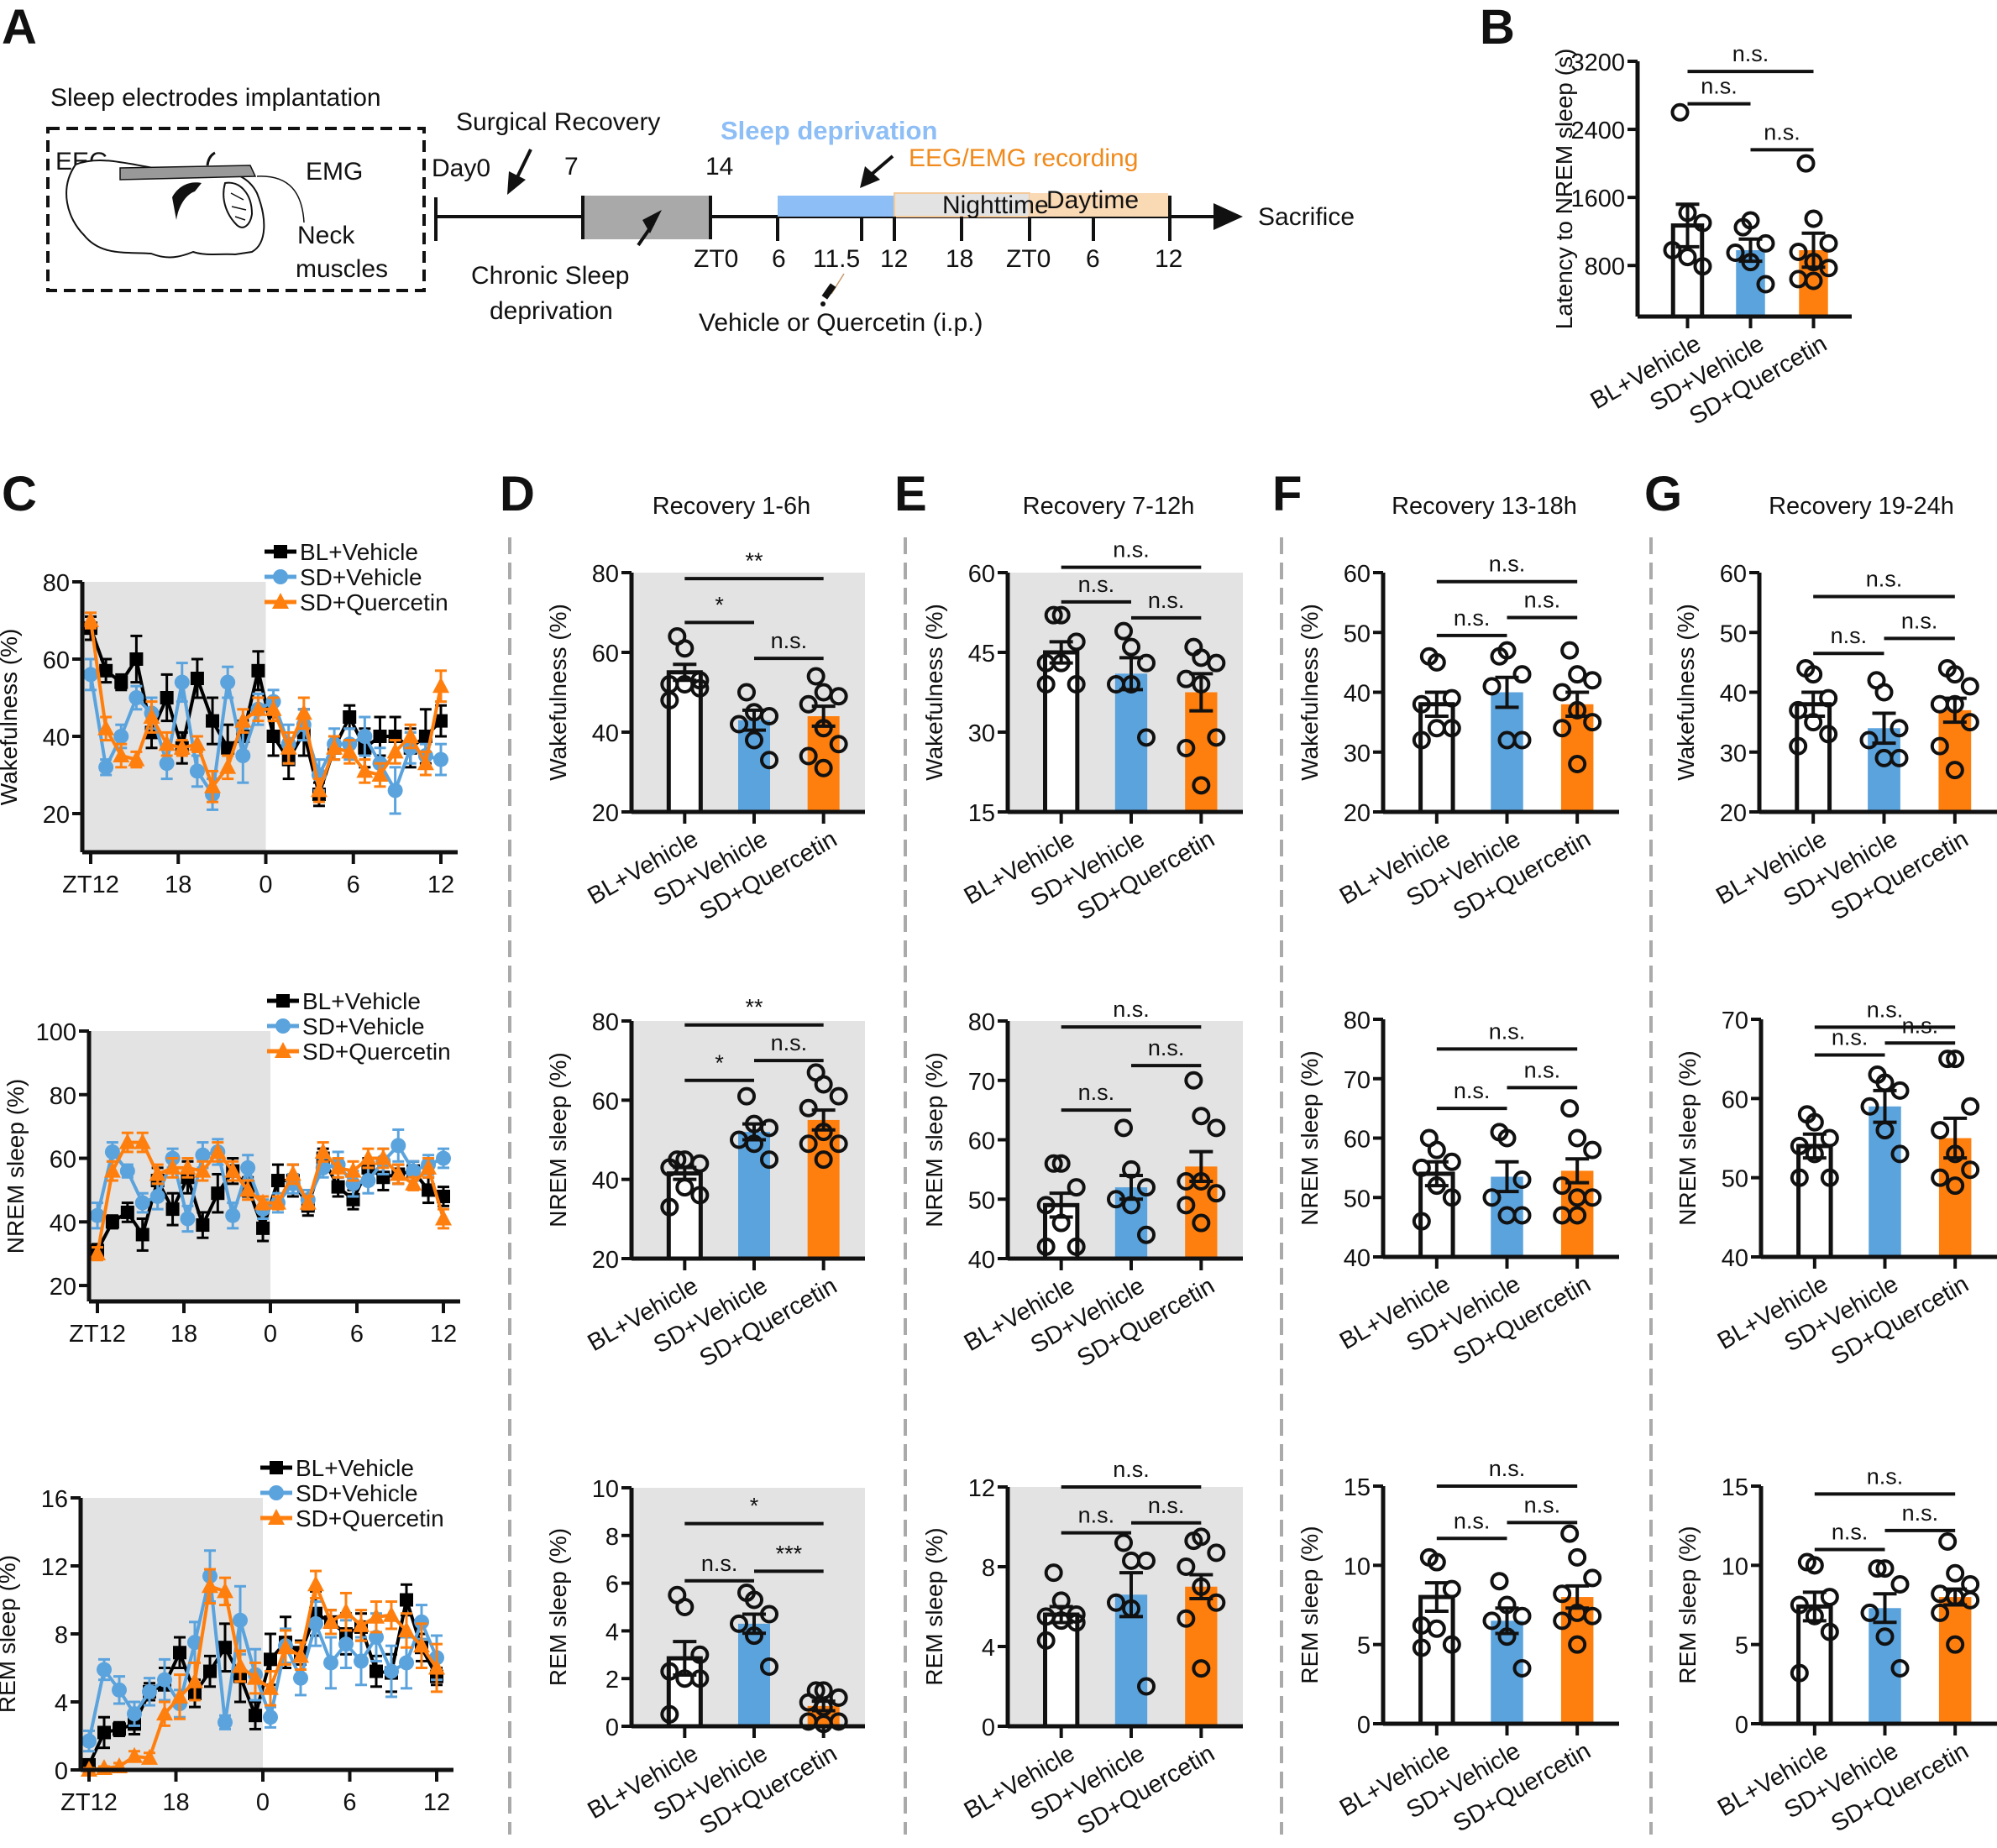 The image size is (1997, 1848). Describe the element at coordinates (1741, 1646) in the screenshot. I see `y-tick-label: 5` at that location.